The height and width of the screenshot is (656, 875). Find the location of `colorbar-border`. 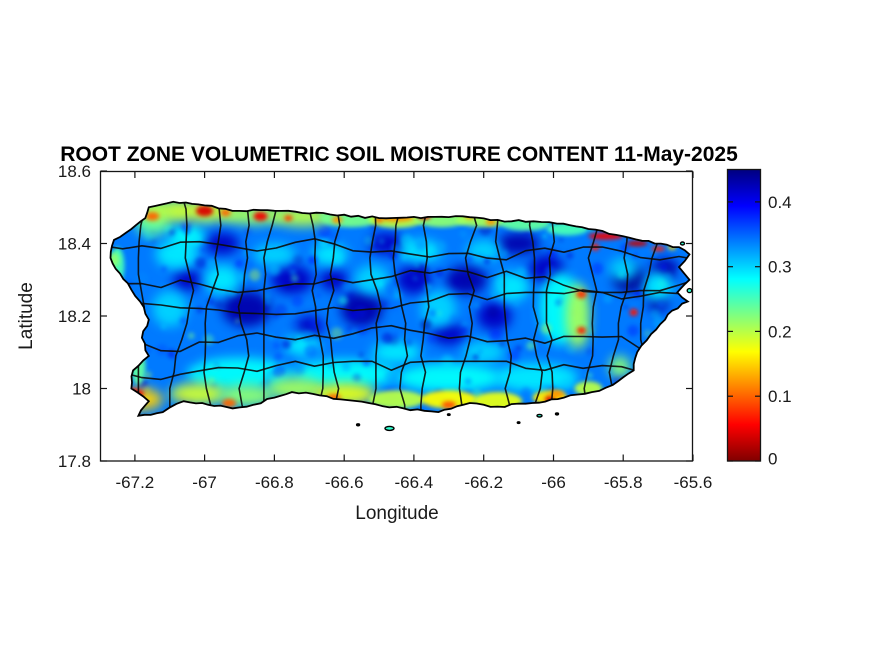

colorbar-border is located at coordinates (744, 315).